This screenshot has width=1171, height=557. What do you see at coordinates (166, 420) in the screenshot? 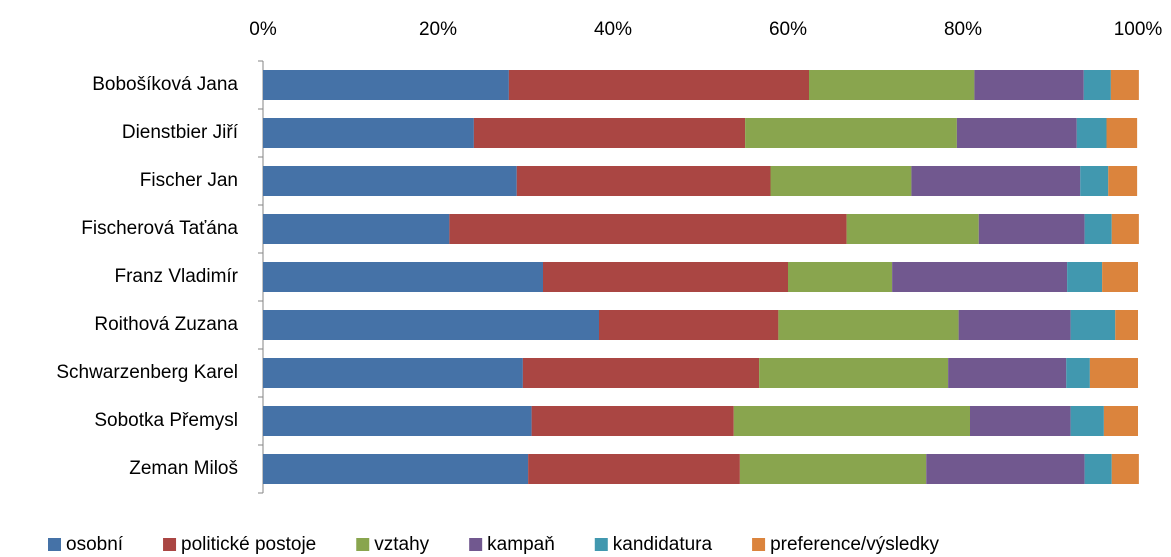
I see `y-tick-label: Sobotka Přemysl` at bounding box center [166, 420].